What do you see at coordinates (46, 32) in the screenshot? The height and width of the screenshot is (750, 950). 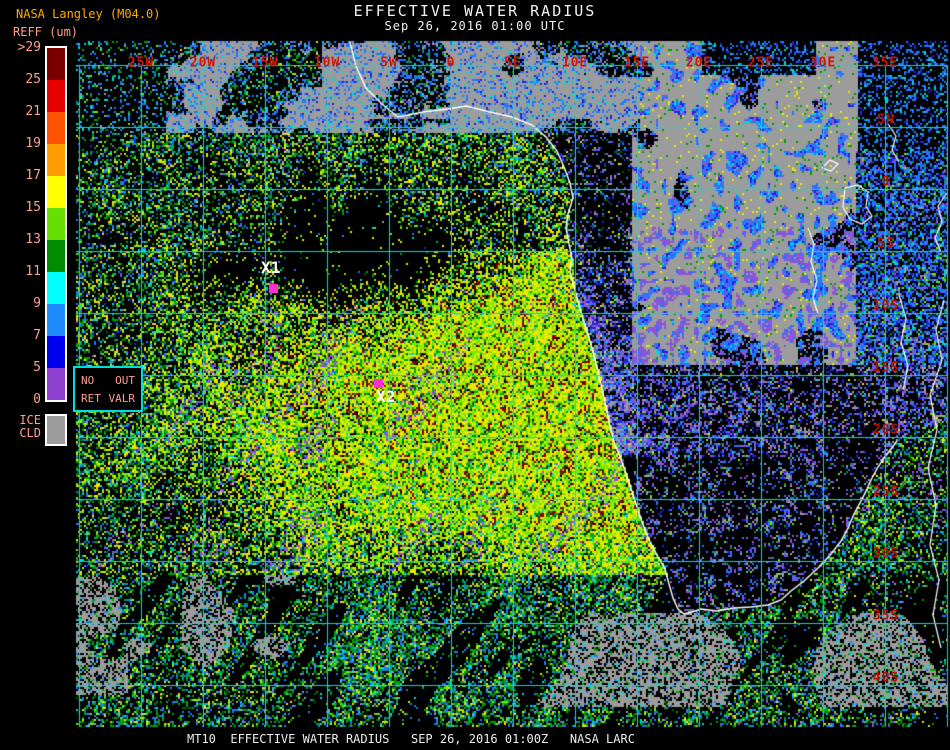 I see `colorbar-title: REFF (um)` at bounding box center [46, 32].